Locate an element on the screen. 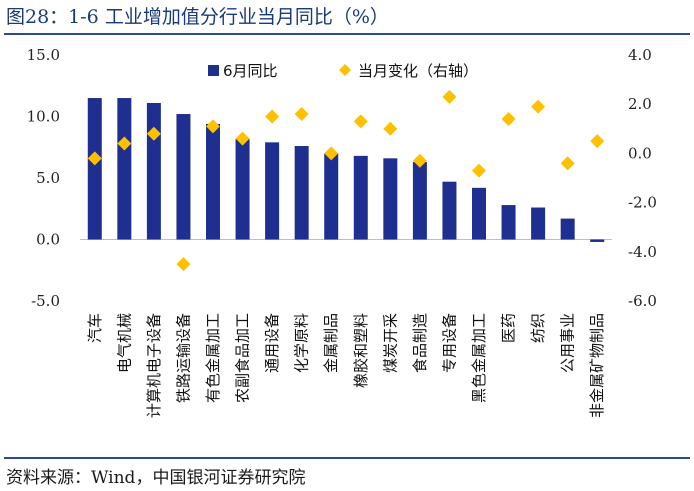  legend-bar-label: 6月同比 is located at coordinates (250, 71).